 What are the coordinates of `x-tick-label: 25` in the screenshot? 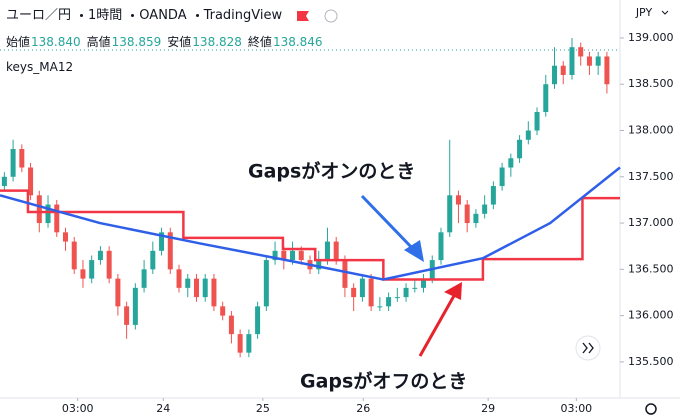 It's located at (263, 408).